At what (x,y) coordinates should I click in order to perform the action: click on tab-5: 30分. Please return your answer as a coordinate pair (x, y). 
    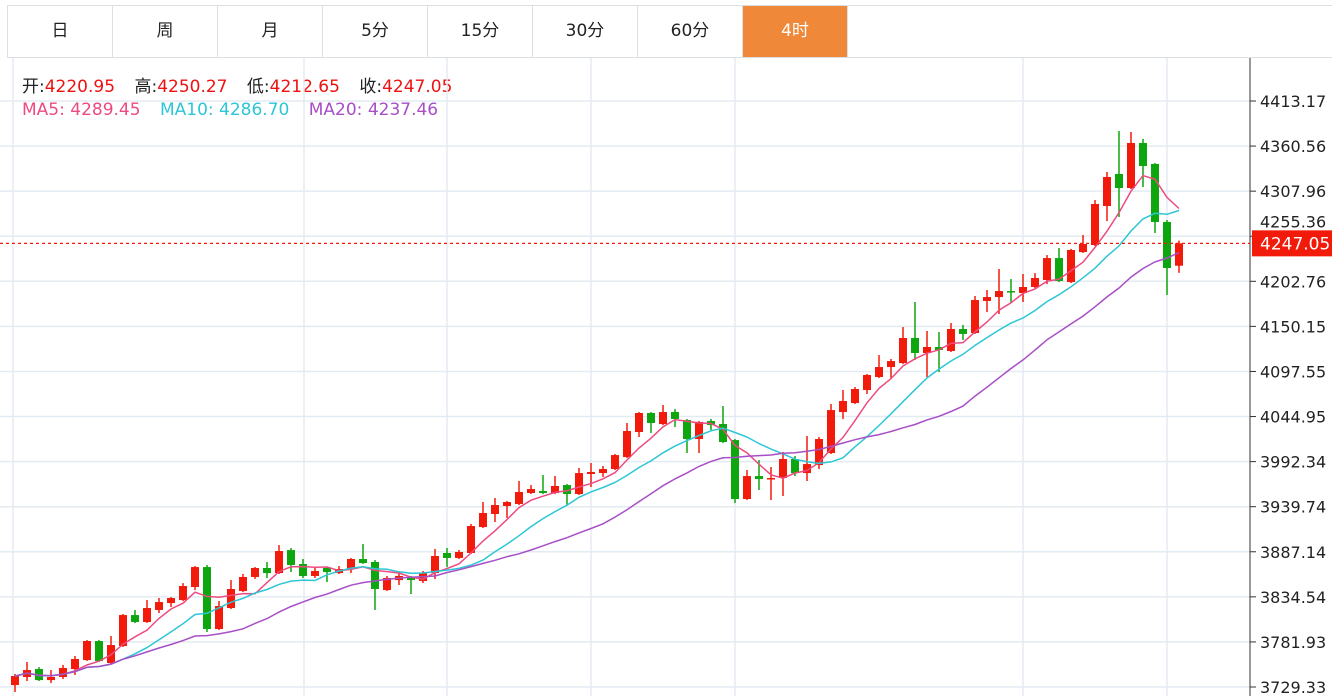
    Looking at the image, I should click on (585, 31).